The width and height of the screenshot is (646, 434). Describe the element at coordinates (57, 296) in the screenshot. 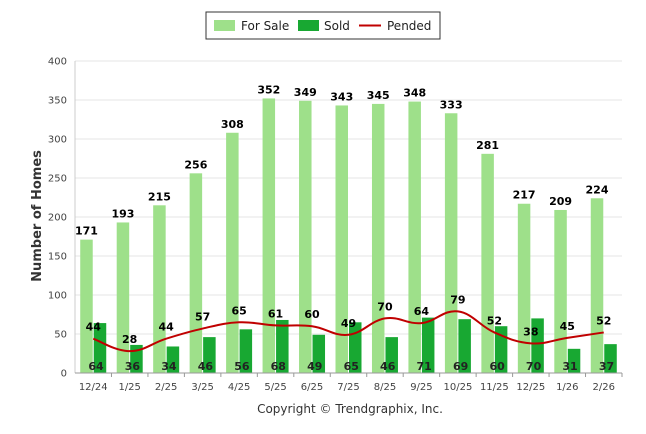

I see `y-tick-label: 100` at that location.